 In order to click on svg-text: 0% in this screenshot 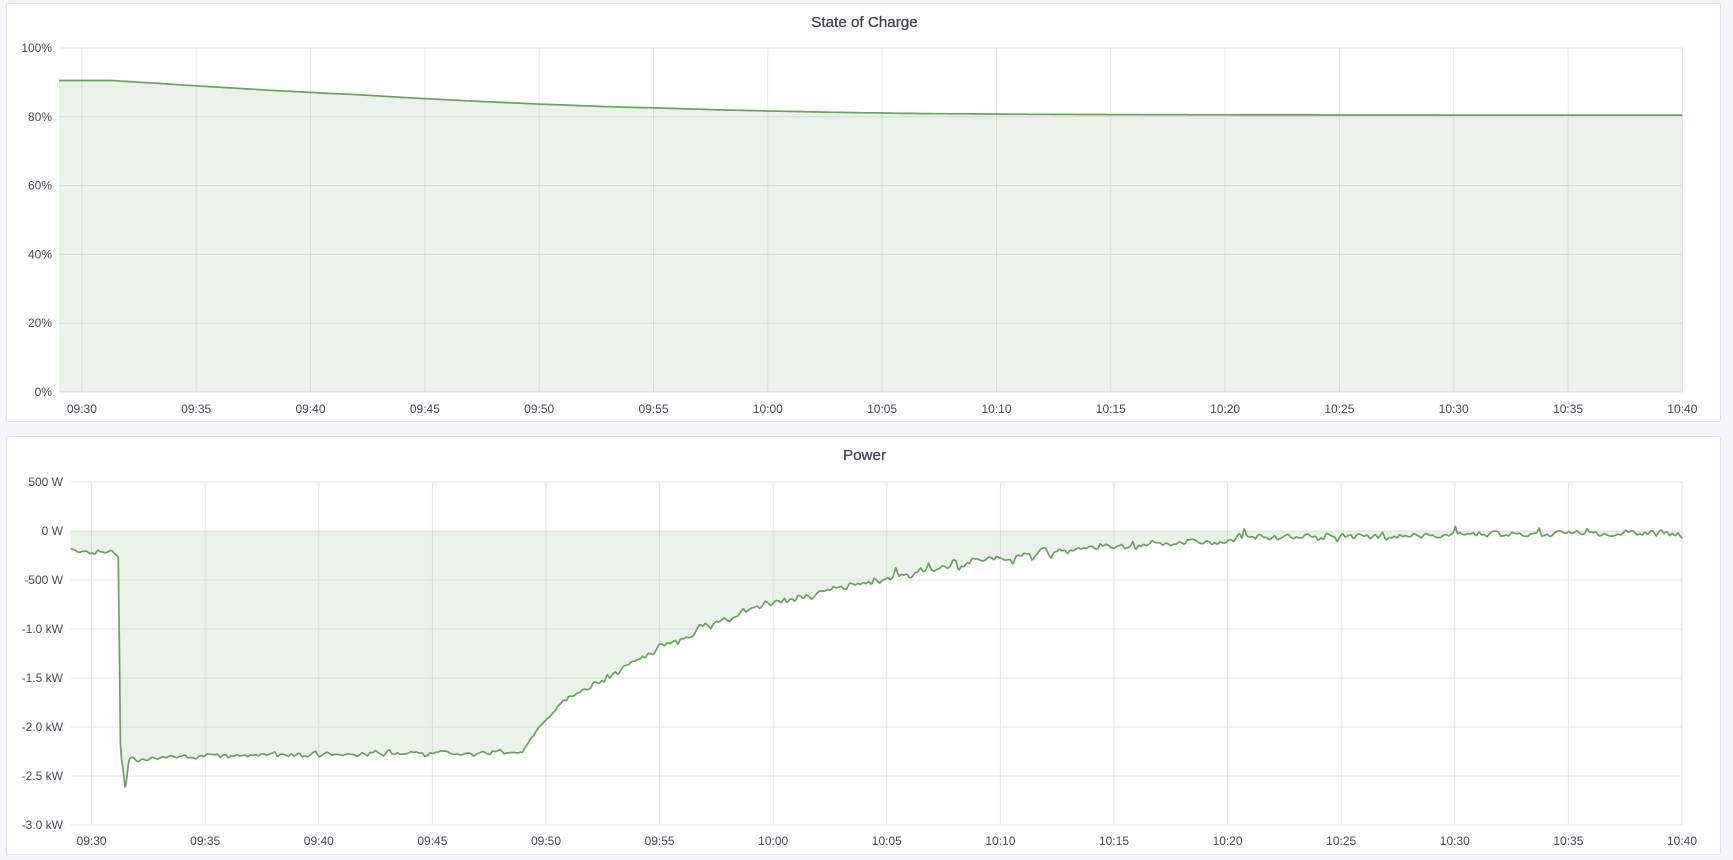, I will do `click(44, 392)`.